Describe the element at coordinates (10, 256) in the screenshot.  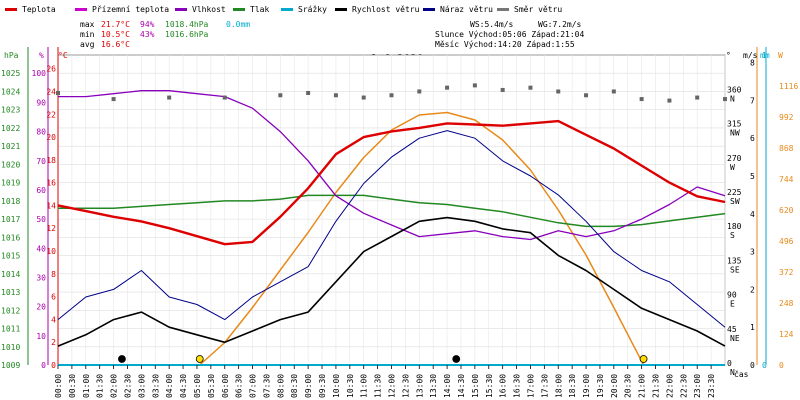
I see `pressure-tick-6: 1015` at that location.